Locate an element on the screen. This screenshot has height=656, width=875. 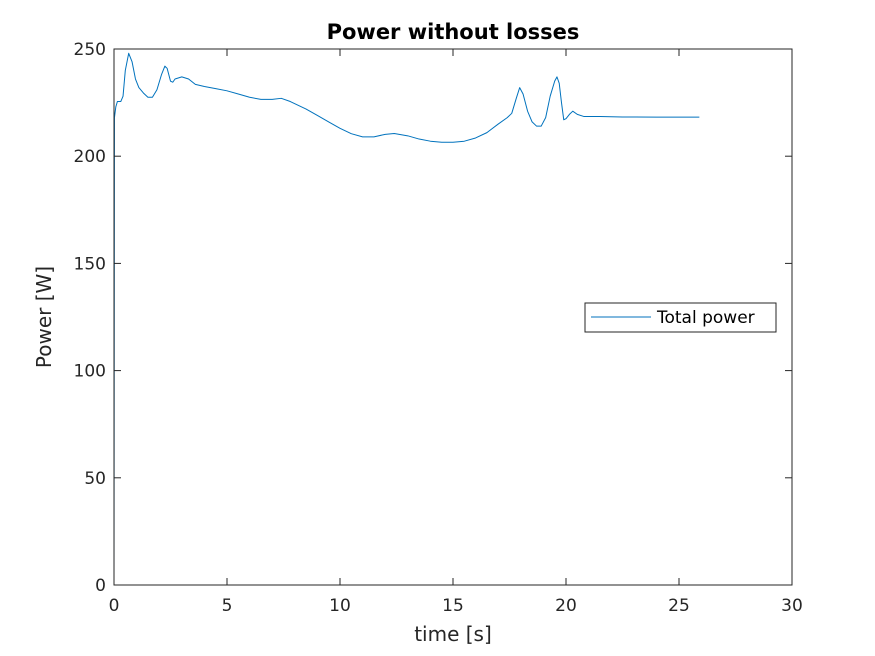
x-tick-label-2: 10 is located at coordinates (340, 606).